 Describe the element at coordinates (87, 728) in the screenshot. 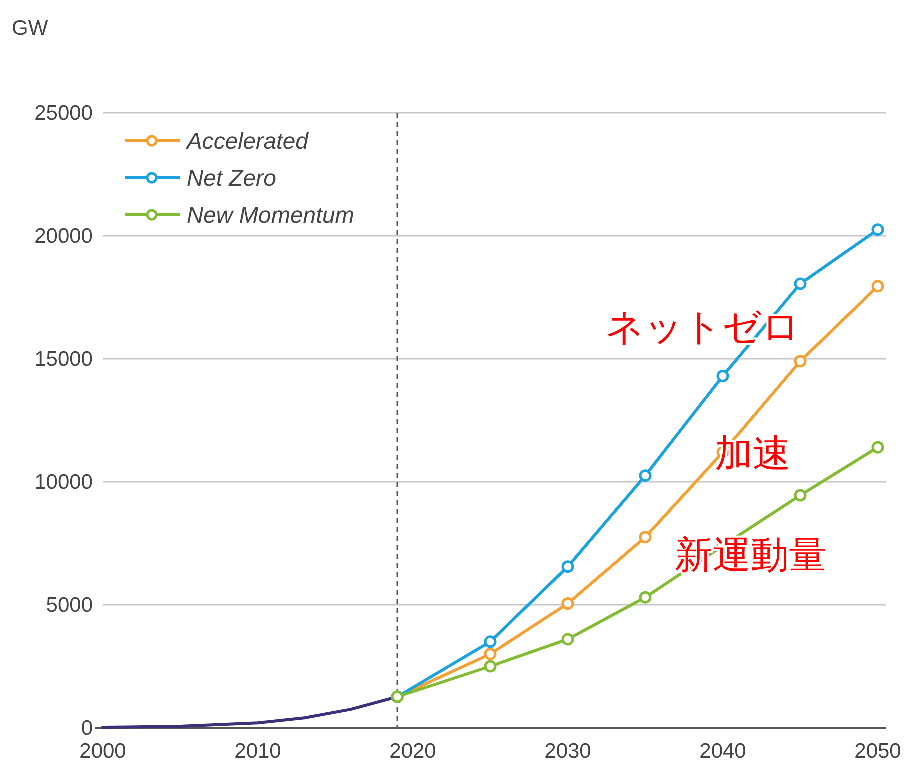

I see `y-tick-label: 0` at that location.